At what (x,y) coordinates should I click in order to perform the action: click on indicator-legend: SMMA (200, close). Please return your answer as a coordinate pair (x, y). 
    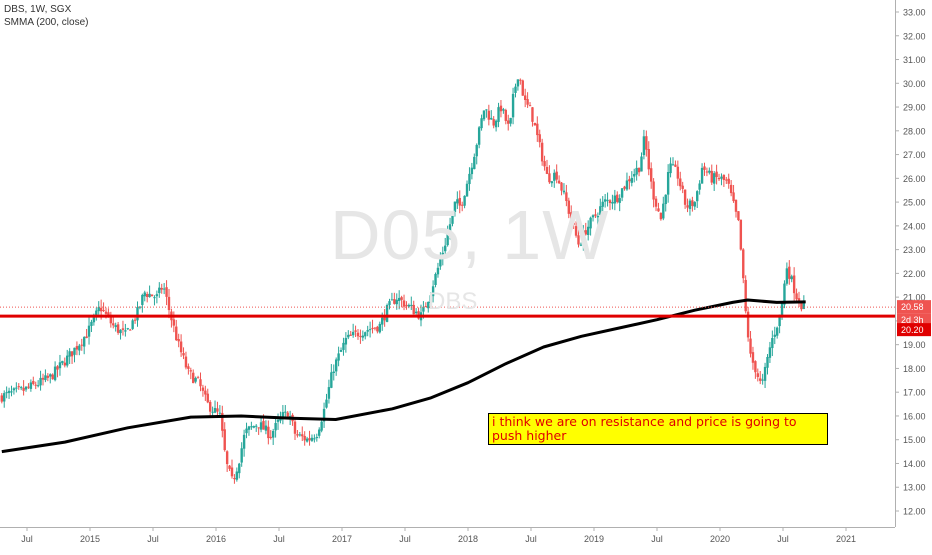
    Looking at the image, I should click on (46, 22).